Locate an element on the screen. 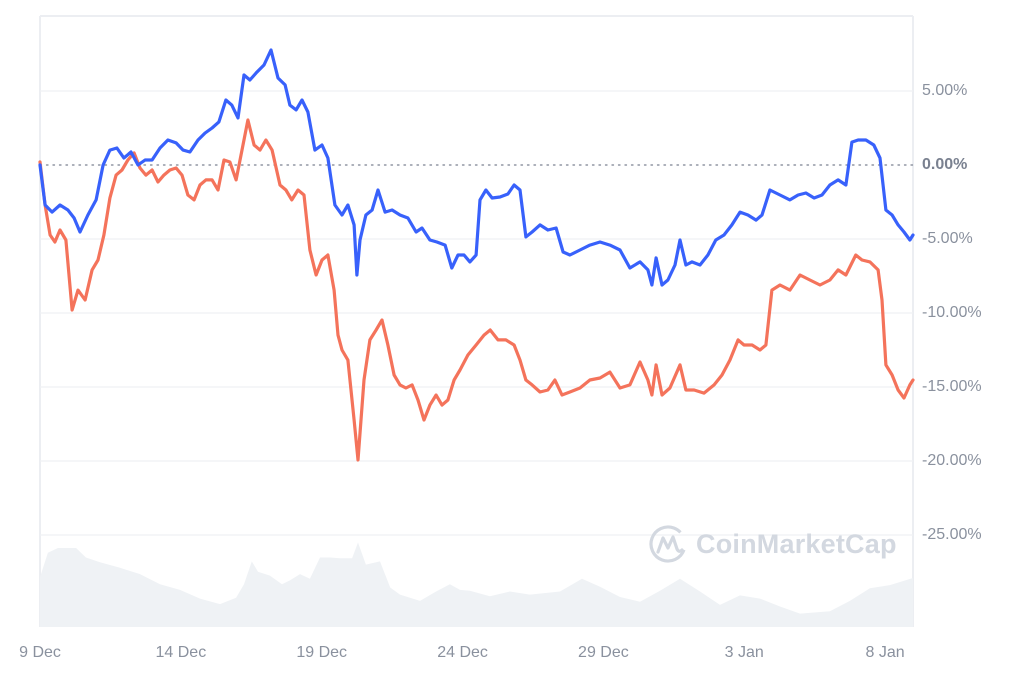 The image size is (1024, 683). watermark: CoinMarketCap is located at coordinates (772, 544).